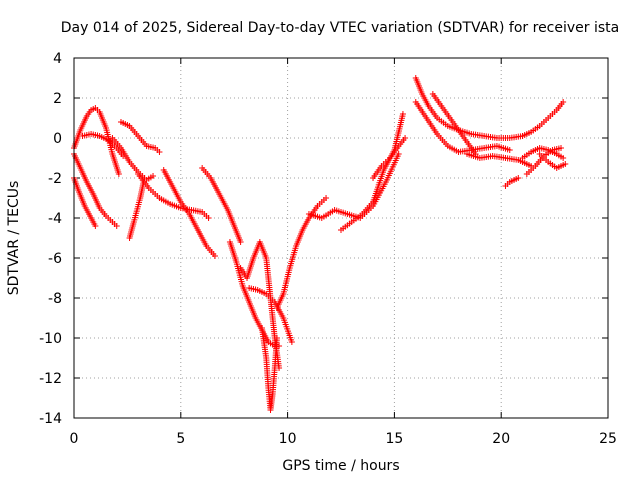 This screenshot has height=480, width=640. I want to click on y-tick-label: -14, so click(50, 419).